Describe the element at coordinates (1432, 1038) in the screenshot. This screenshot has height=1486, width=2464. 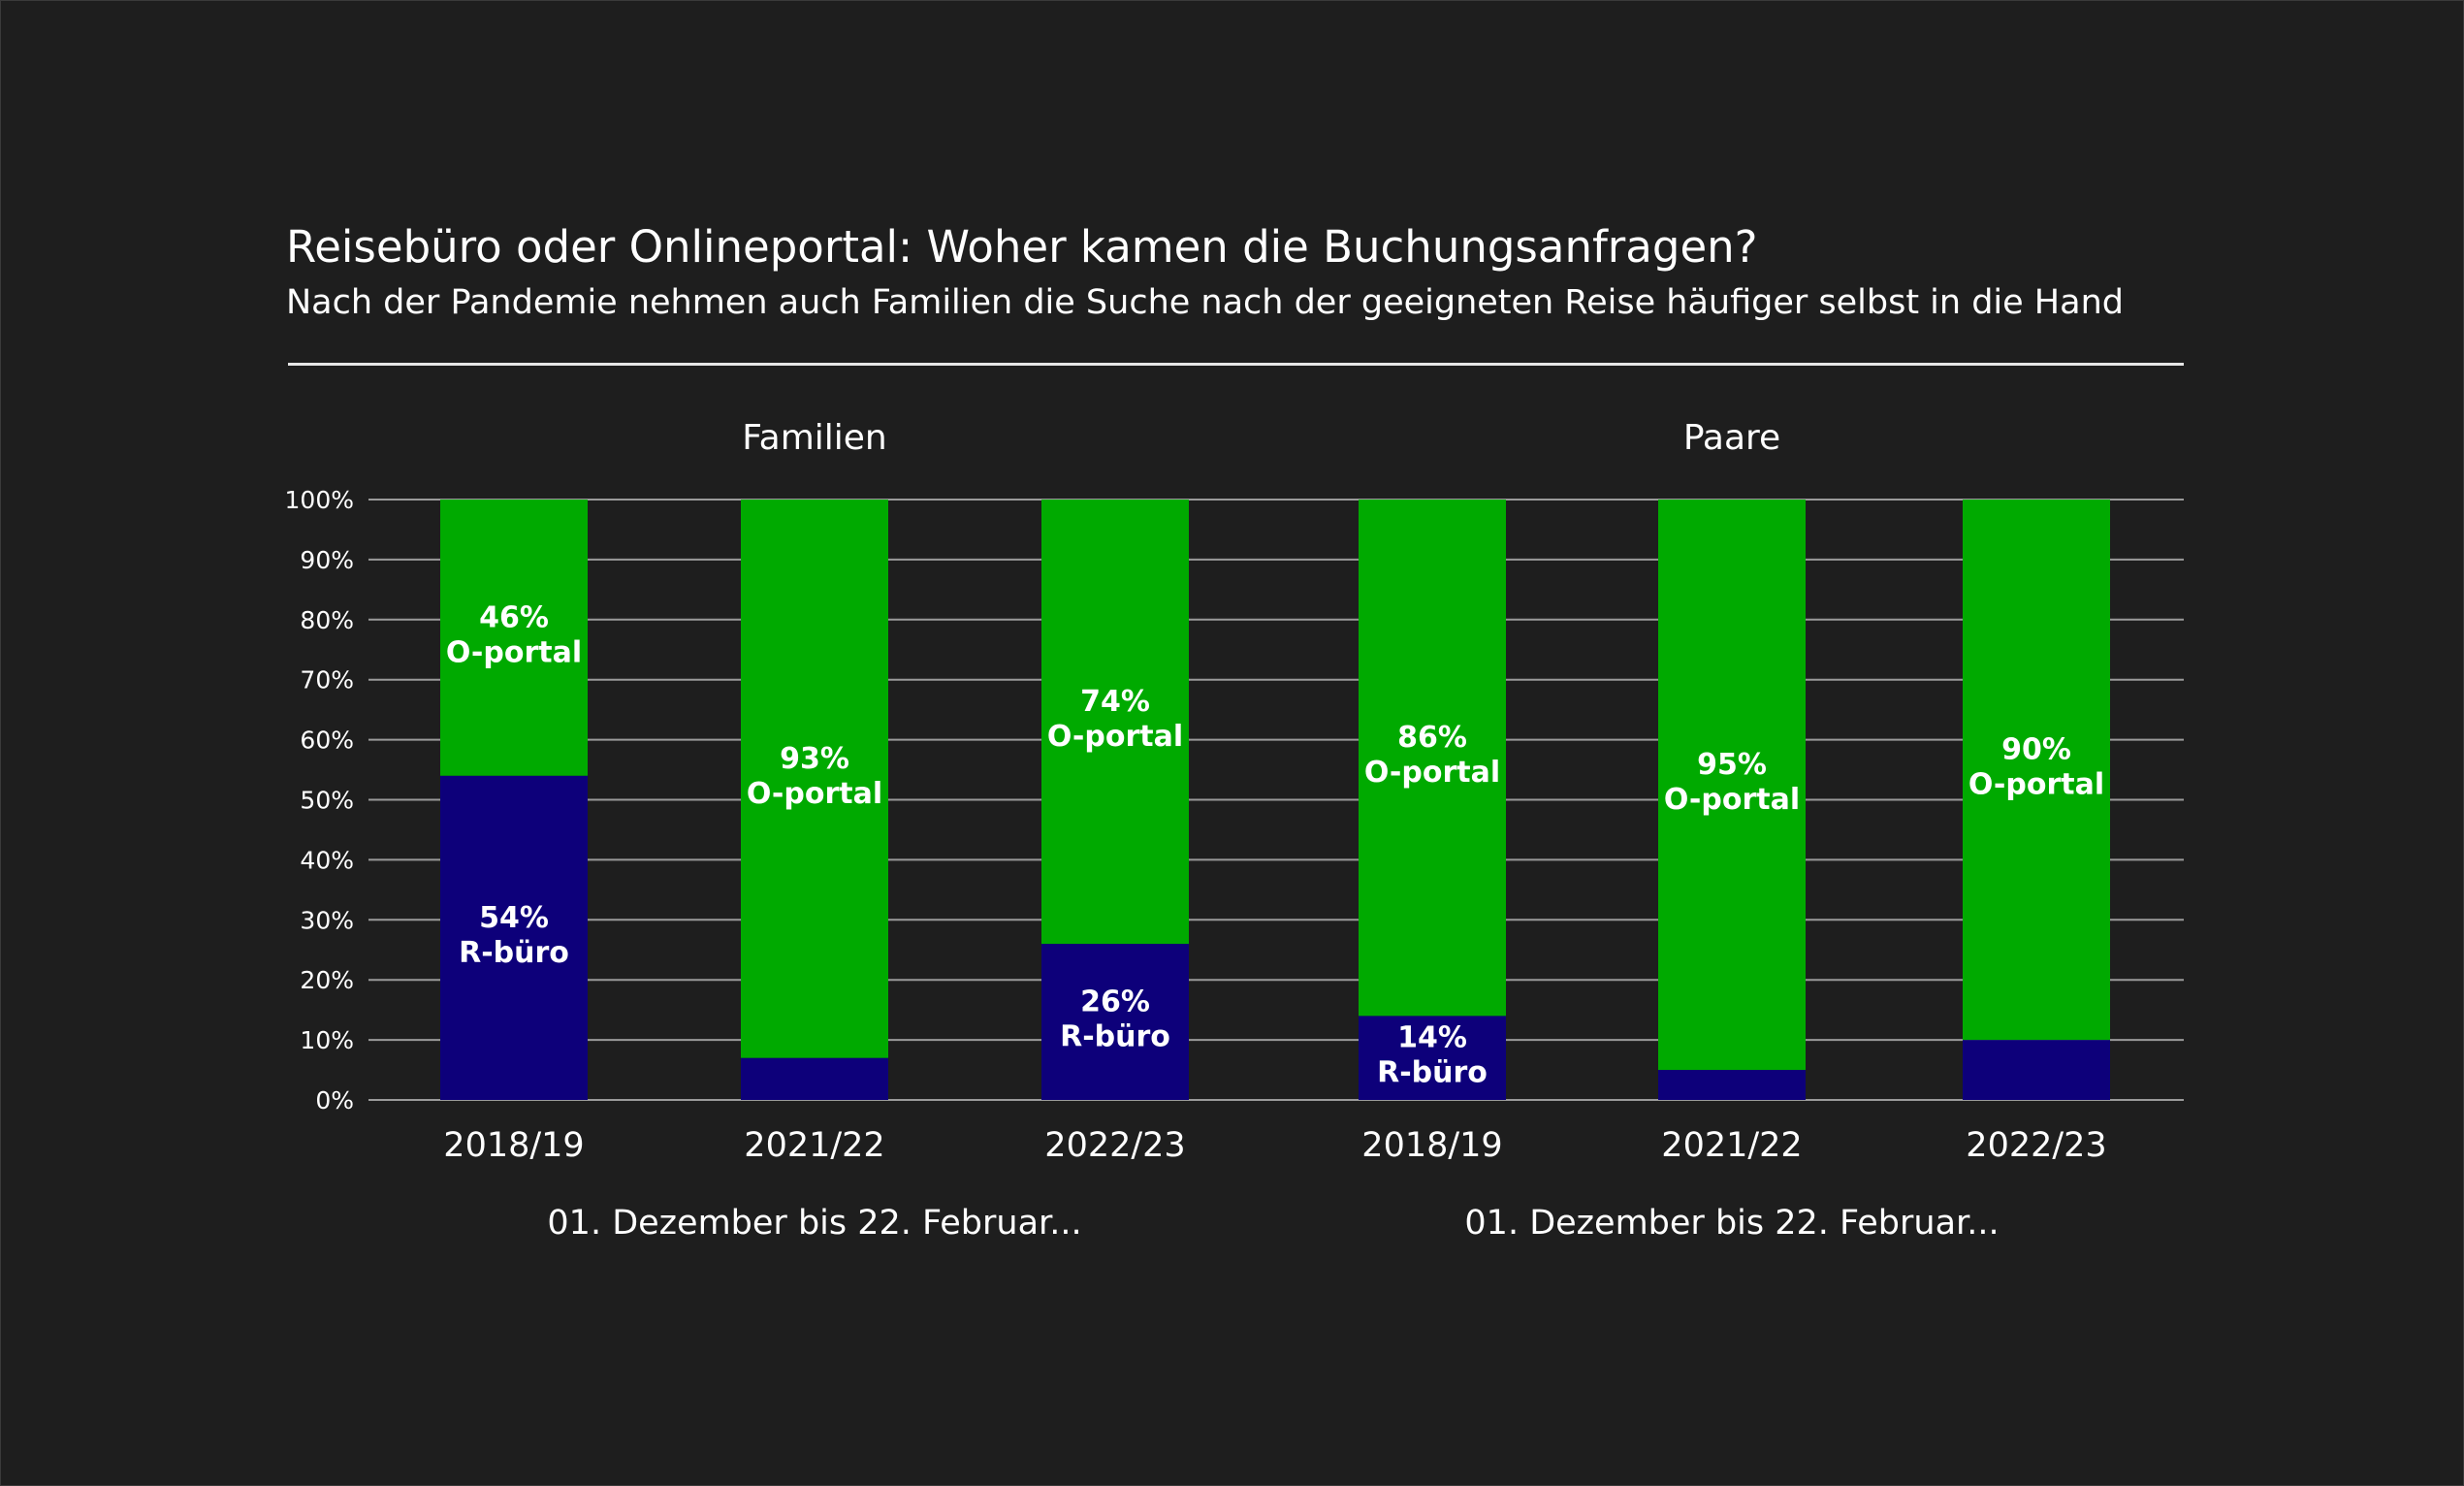
I see `data-label-reisebuero-line: 14%` at that location.